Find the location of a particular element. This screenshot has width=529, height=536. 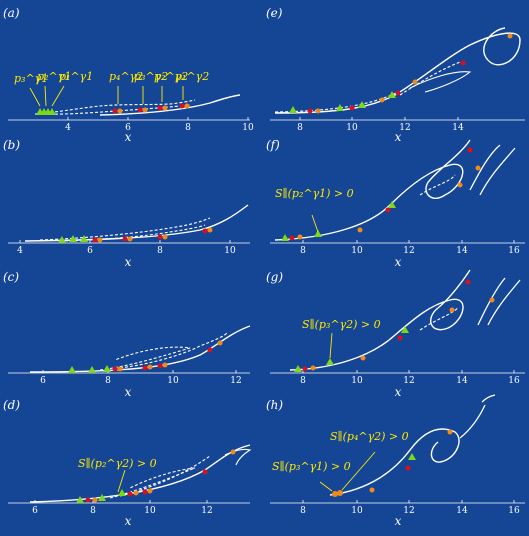

panel-h is located at coordinates (397, 449).